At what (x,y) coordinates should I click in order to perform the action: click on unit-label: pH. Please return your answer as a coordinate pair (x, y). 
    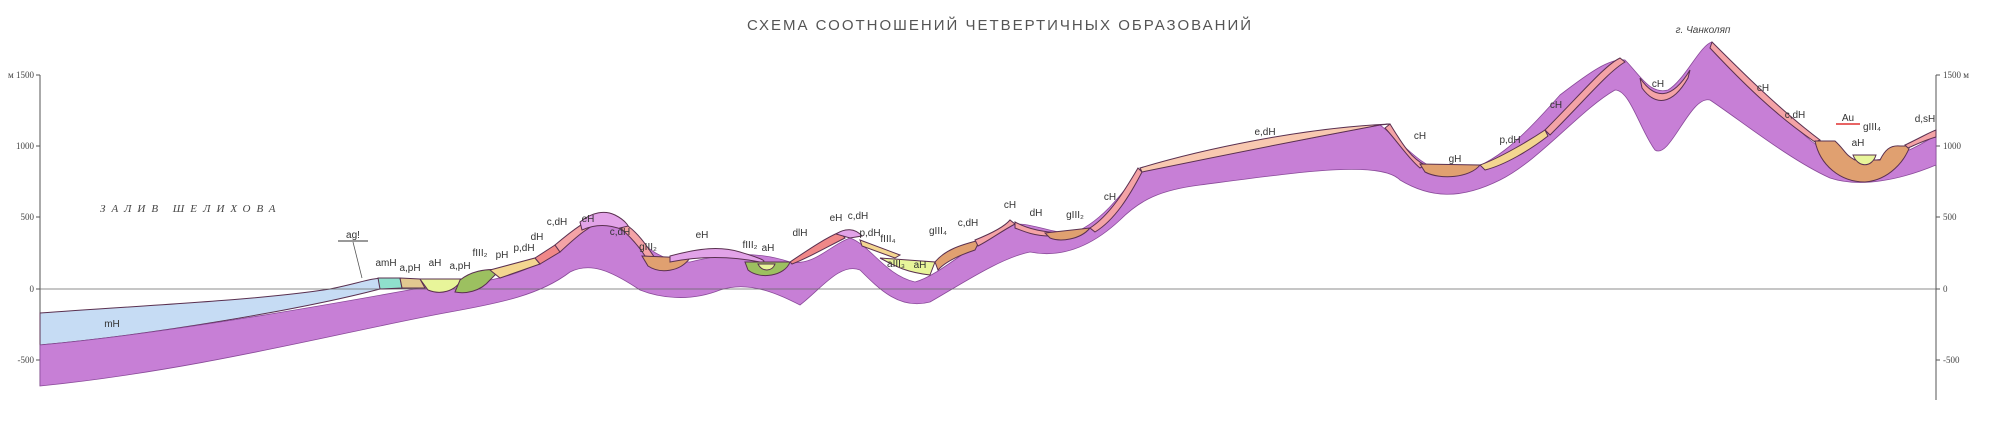
    Looking at the image, I should click on (502, 255).